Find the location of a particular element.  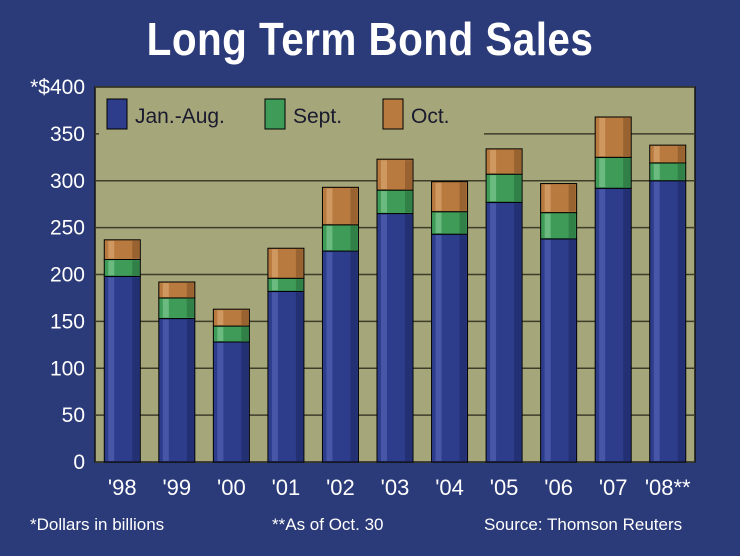

x-tick-label: '08** is located at coordinates (668, 487).